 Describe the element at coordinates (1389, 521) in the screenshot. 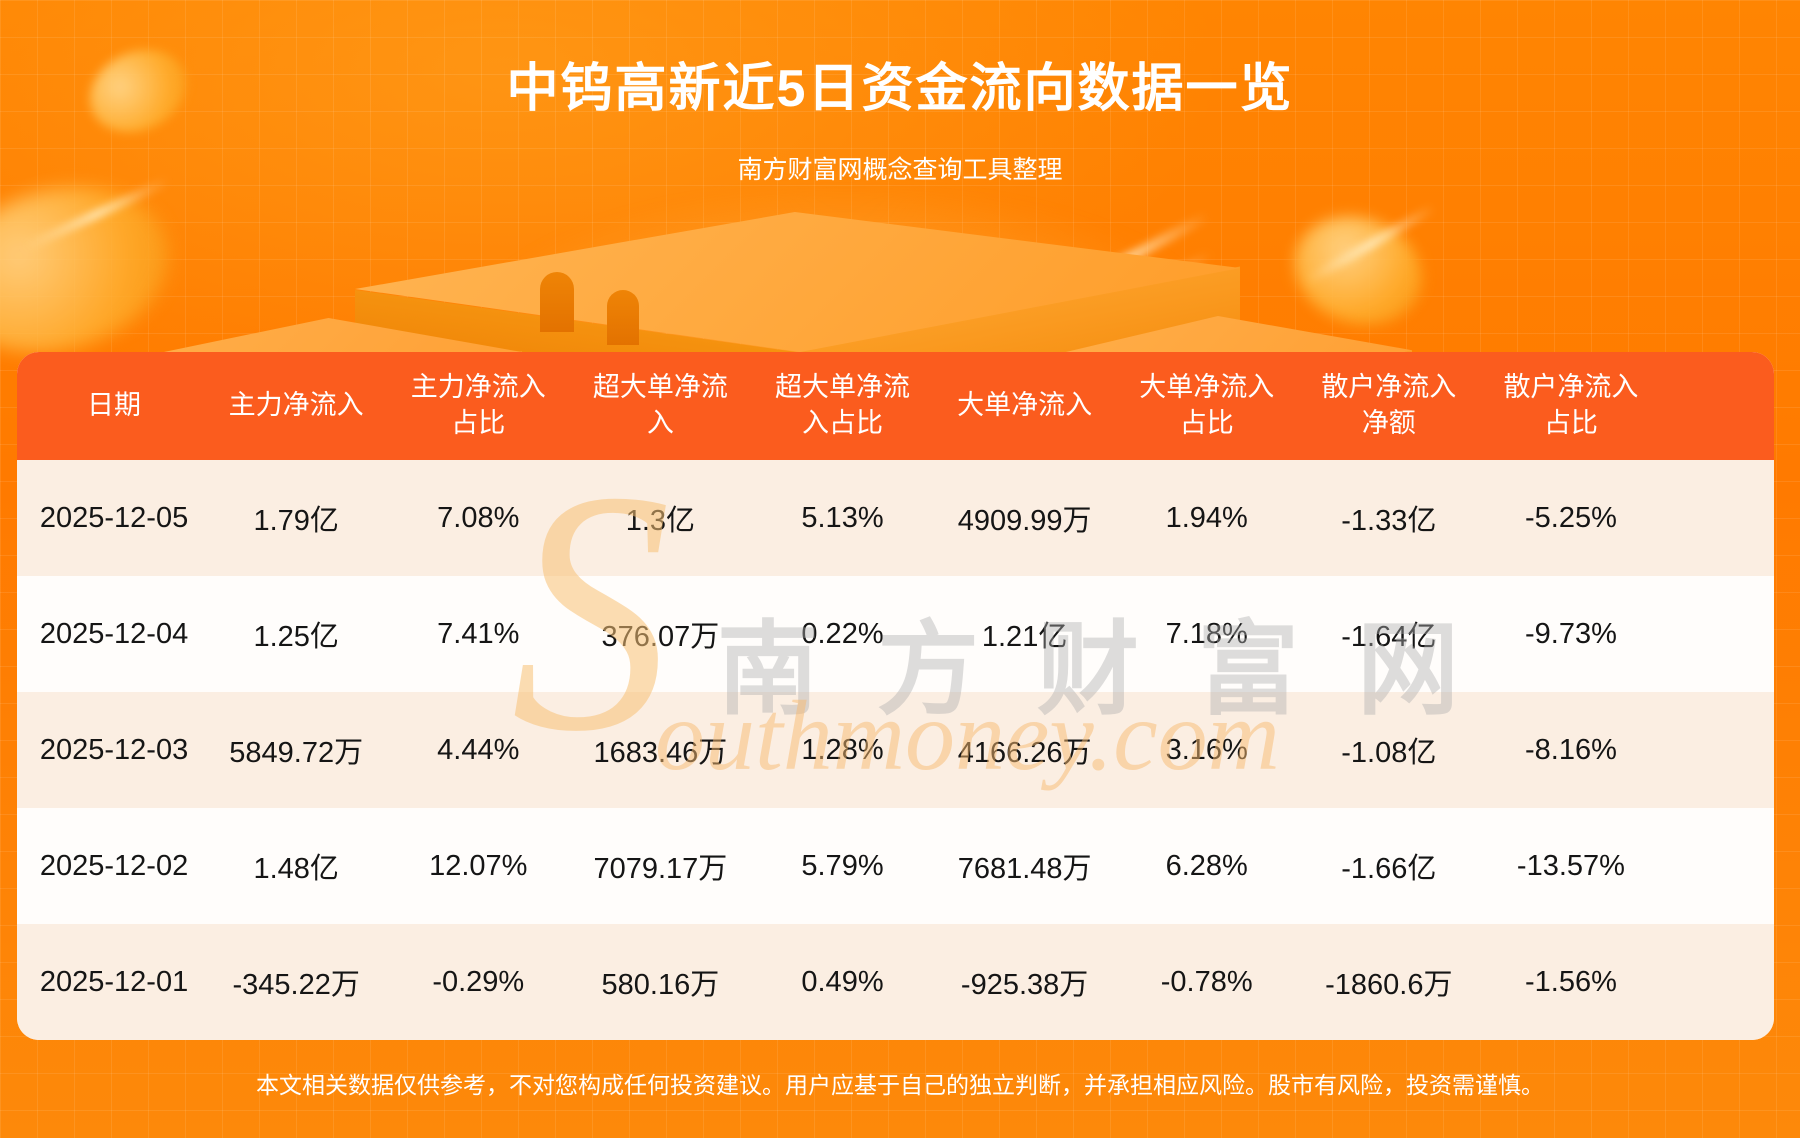

I see `value-cell: -1.33亿` at that location.